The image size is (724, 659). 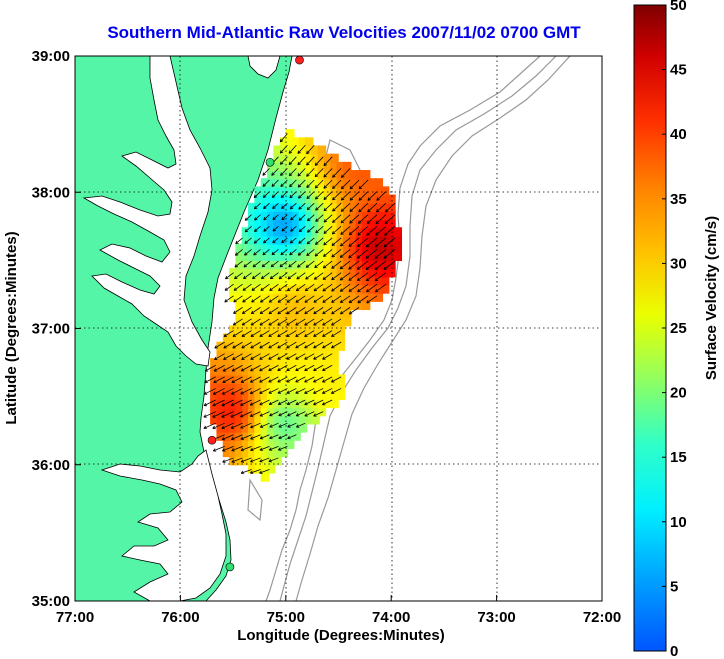 I want to click on velocity-heatmap, so click(x=306, y=305).